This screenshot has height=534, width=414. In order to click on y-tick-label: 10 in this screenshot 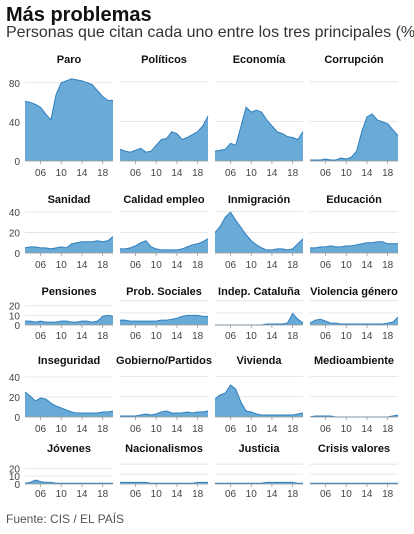, I will do `click(15, 316)`.